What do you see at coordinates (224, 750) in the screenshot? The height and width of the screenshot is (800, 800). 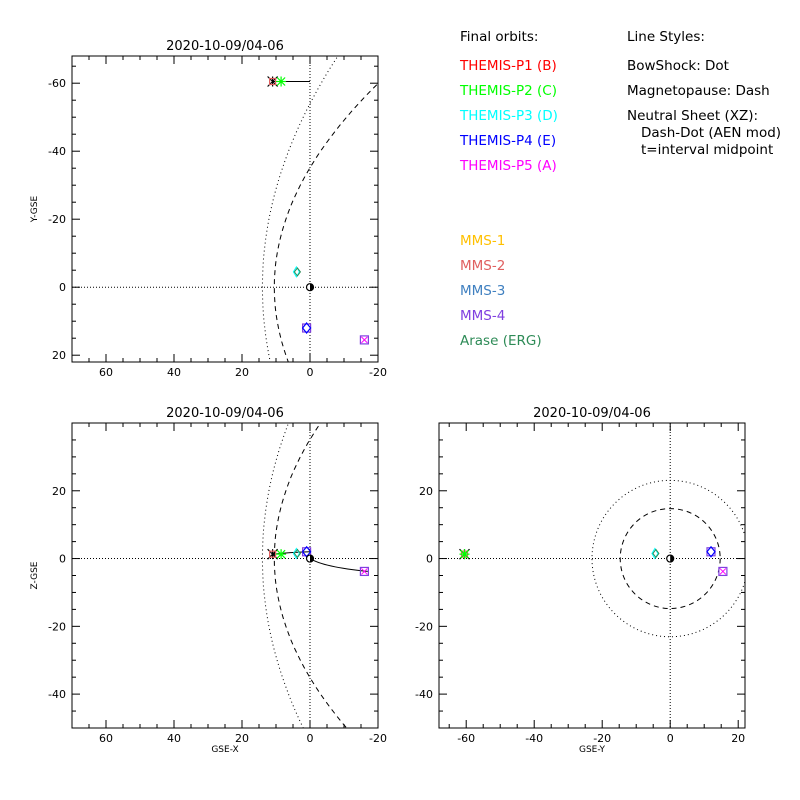 I see `x-axis-label: GSE-X` at bounding box center [224, 750].